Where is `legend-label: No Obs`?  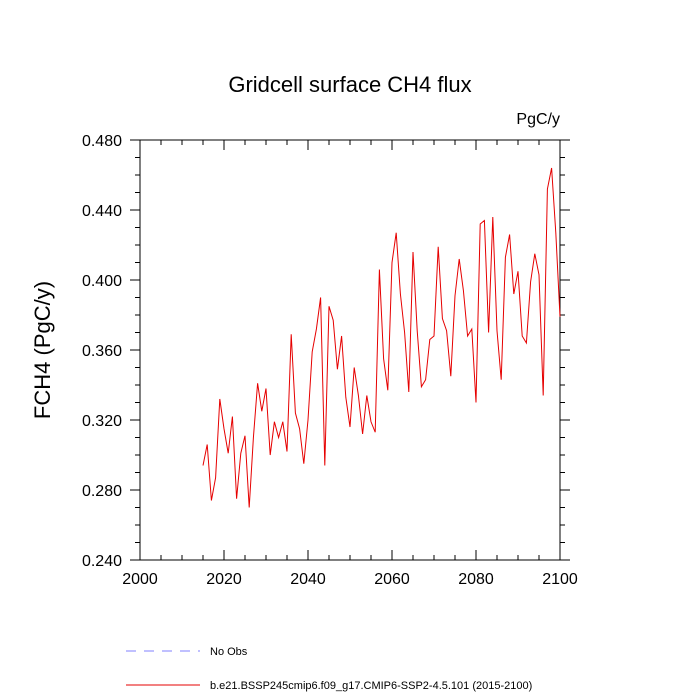 legend-label: No Obs is located at coordinates (229, 652).